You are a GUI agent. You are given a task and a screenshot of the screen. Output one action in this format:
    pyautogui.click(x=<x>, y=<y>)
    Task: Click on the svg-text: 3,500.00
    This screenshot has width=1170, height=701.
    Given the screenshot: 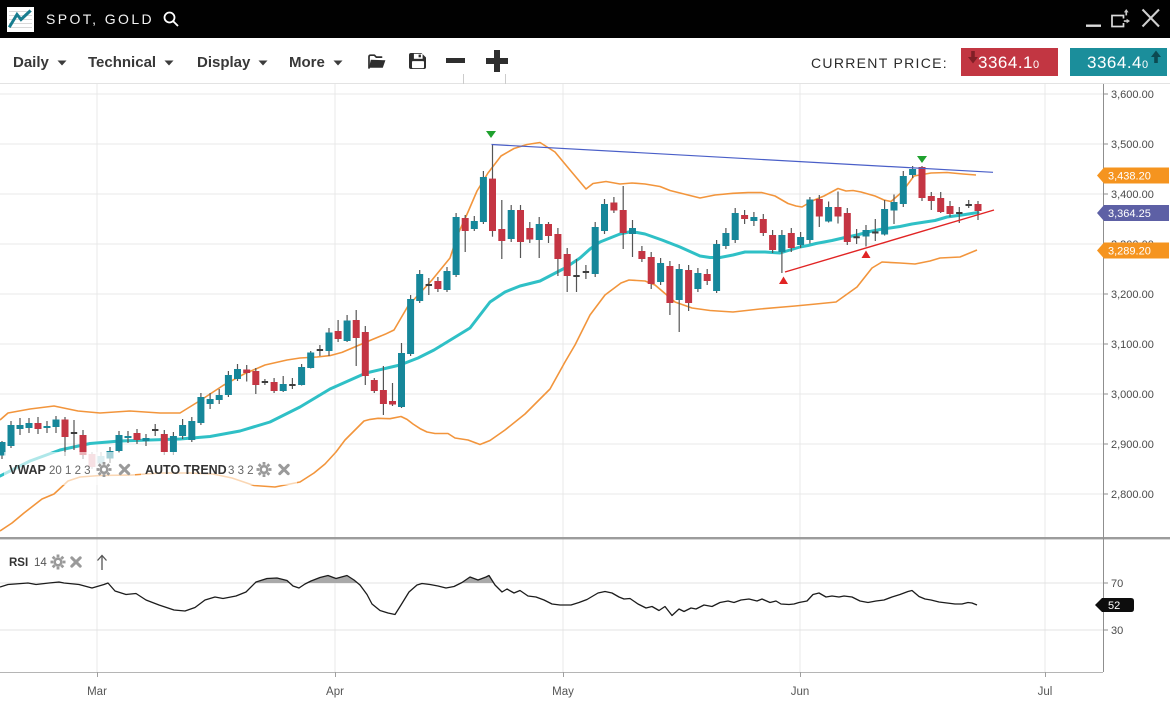 What is the action you would take?
    pyautogui.click(x=1132, y=145)
    